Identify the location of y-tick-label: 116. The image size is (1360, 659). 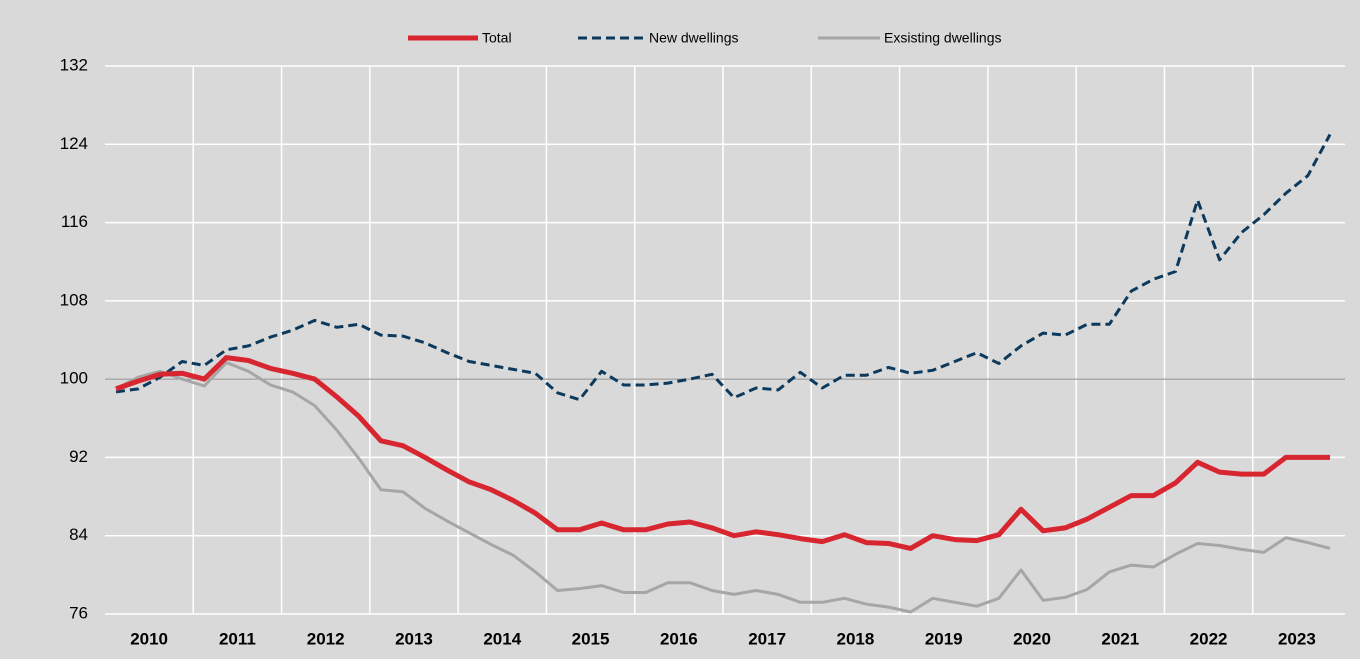
(74, 221).